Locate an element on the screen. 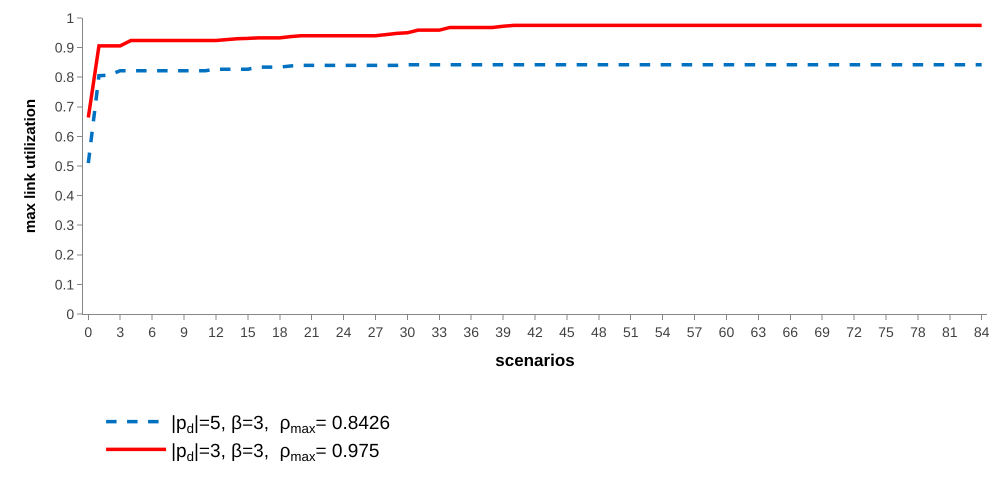 Image resolution: width=1000 pixels, height=479 pixels. x-axis-title: scenarios is located at coordinates (535, 360).